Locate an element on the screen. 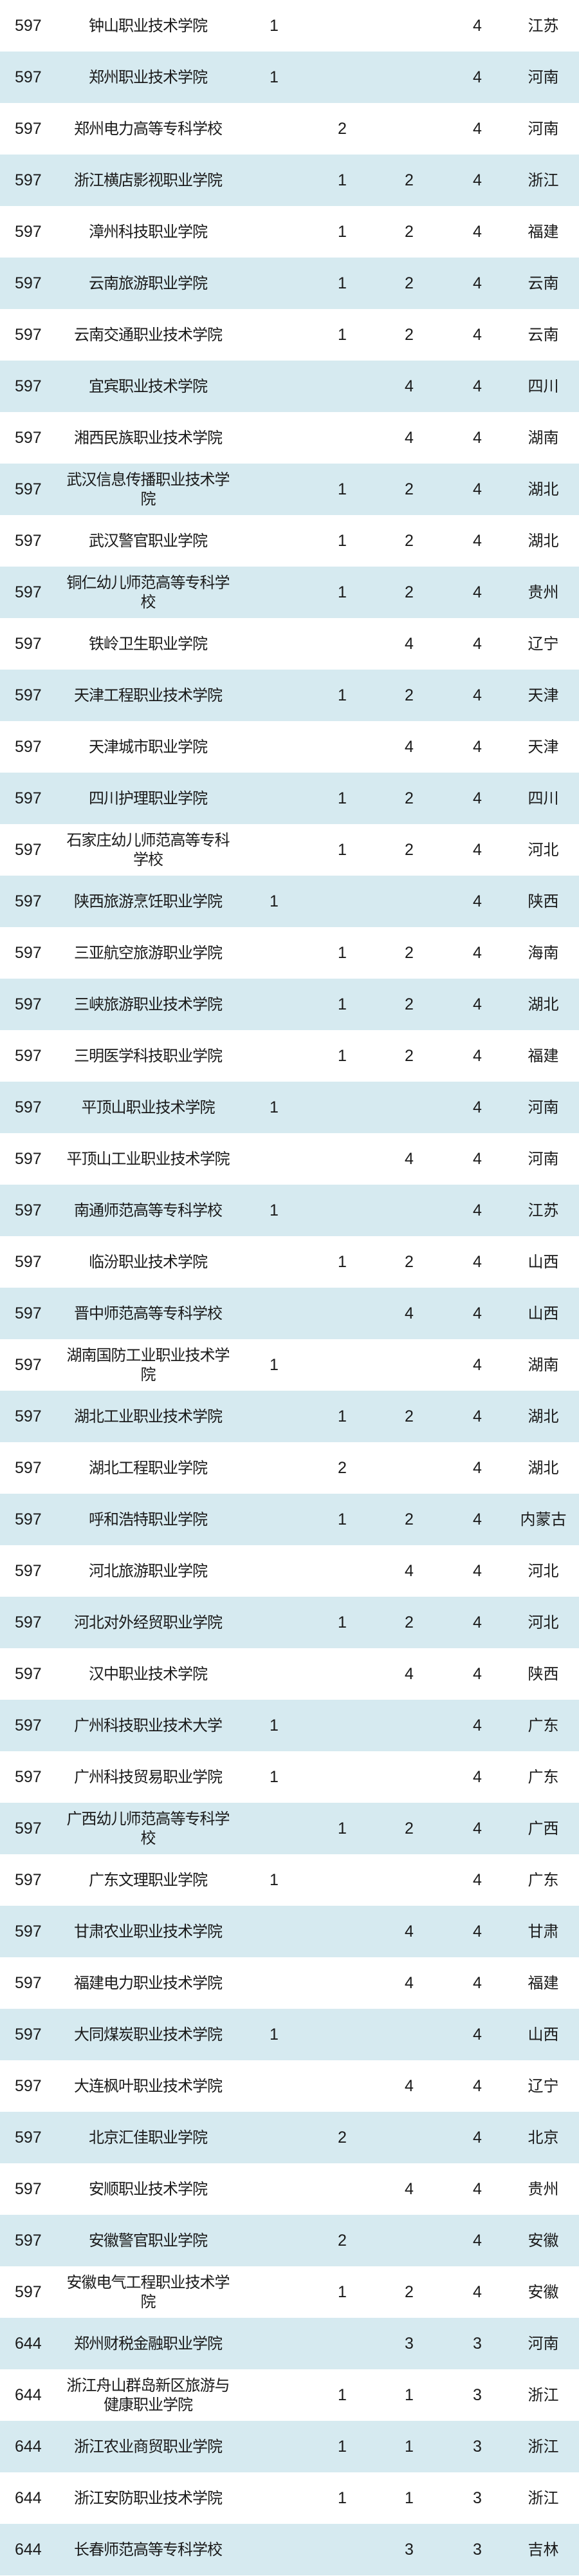  table-row: 597 晋中师范高等专科学校 4 4 山西 is located at coordinates (289, 1313).